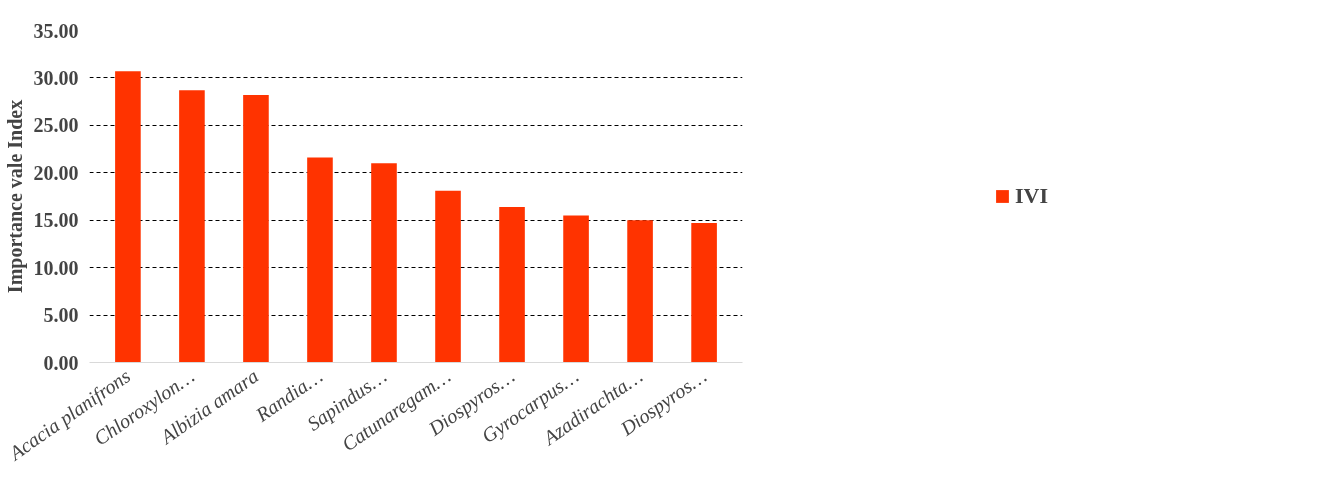 The height and width of the screenshot is (489, 1317). What do you see at coordinates (56, 125) in the screenshot?
I see `y-tick-label: 25.00` at bounding box center [56, 125].